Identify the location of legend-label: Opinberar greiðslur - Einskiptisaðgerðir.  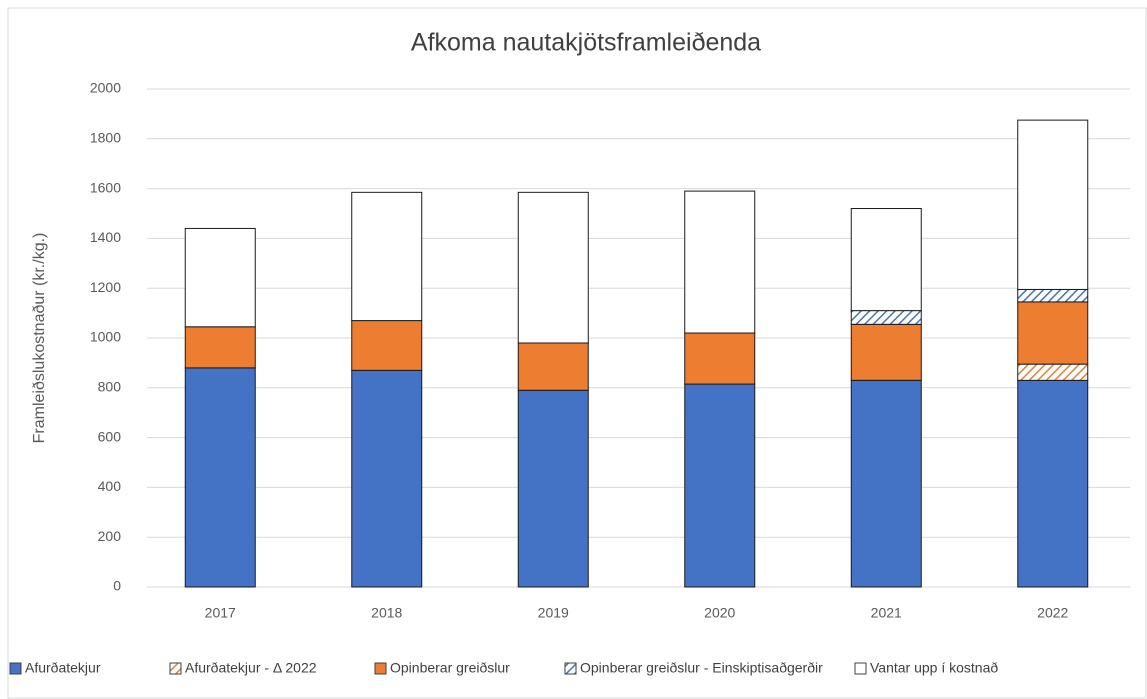
(701, 668).